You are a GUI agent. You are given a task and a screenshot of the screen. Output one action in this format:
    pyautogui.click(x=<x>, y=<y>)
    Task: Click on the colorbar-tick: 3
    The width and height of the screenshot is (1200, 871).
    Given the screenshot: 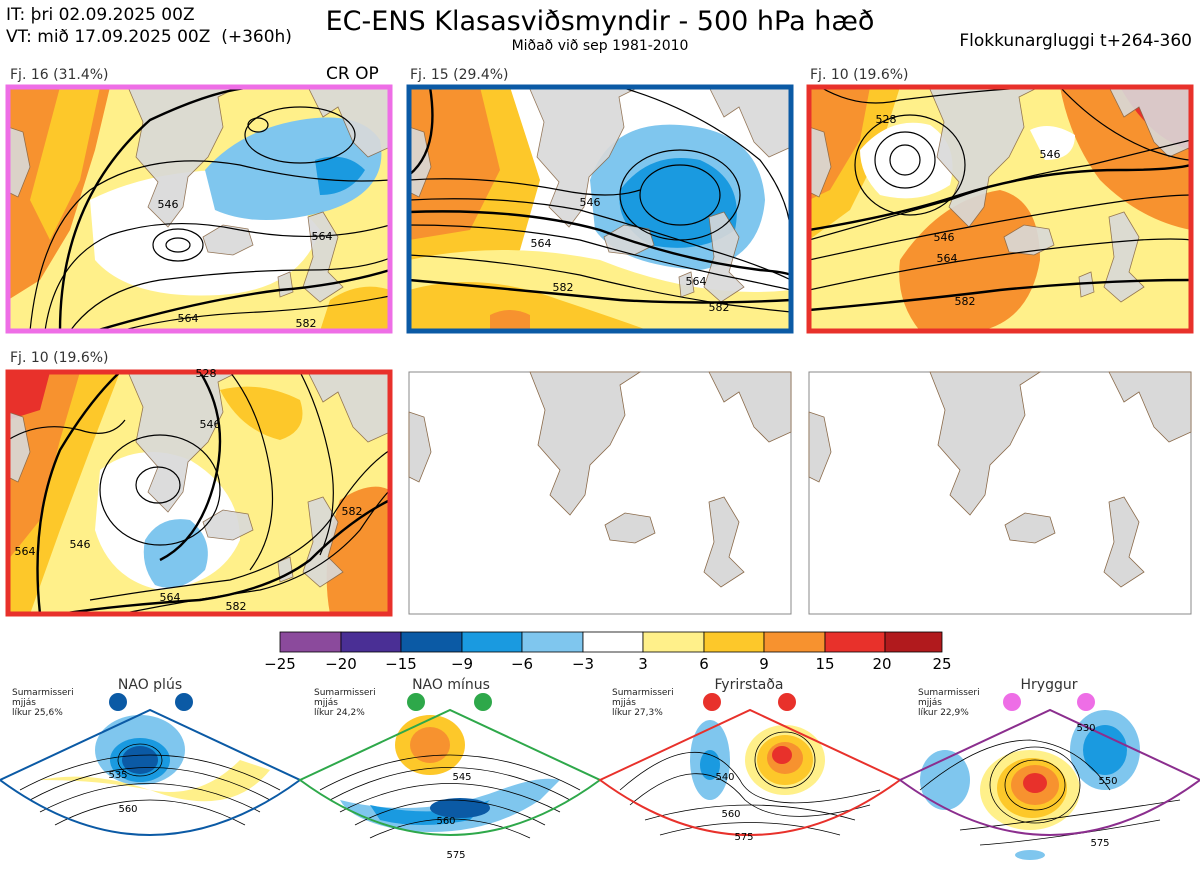 What is the action you would take?
    pyautogui.click(x=643, y=664)
    